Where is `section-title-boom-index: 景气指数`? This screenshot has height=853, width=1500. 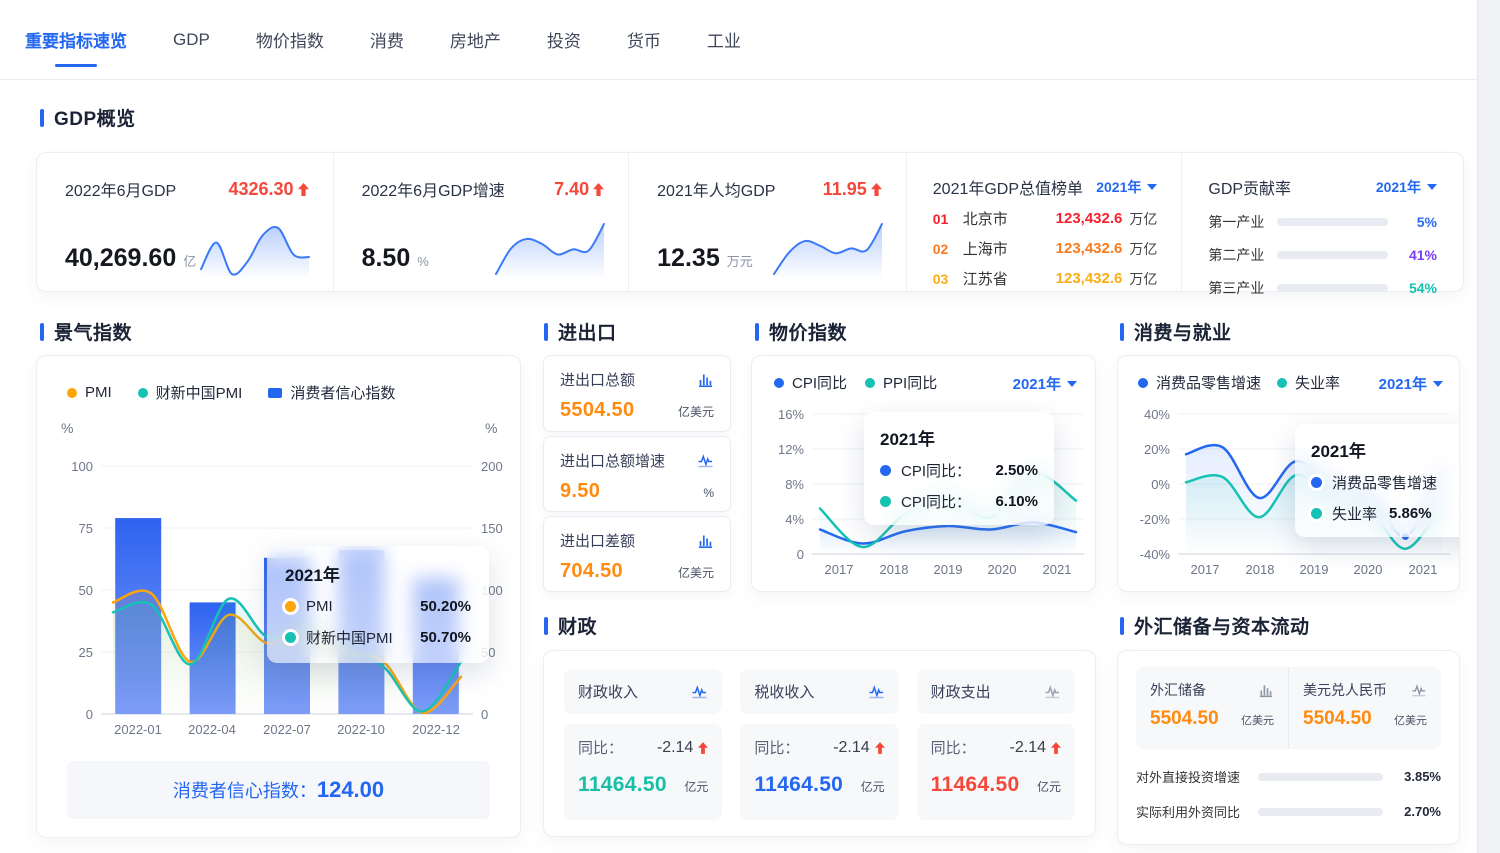 section-title-boom-index: 景气指数 is located at coordinates (86, 331).